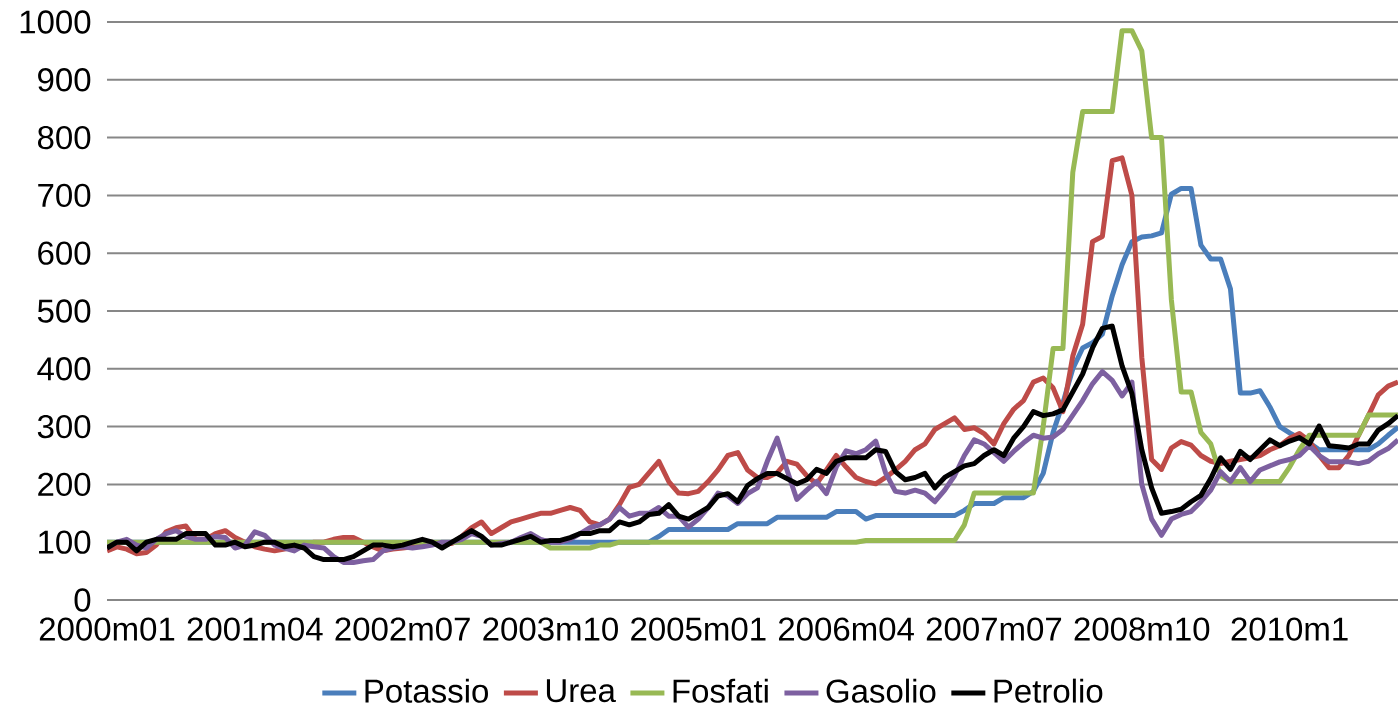 Image resolution: width=1398 pixels, height=714 pixels. What do you see at coordinates (1289, 629) in the screenshot?
I see `x-tick-label: 2010m1` at bounding box center [1289, 629].